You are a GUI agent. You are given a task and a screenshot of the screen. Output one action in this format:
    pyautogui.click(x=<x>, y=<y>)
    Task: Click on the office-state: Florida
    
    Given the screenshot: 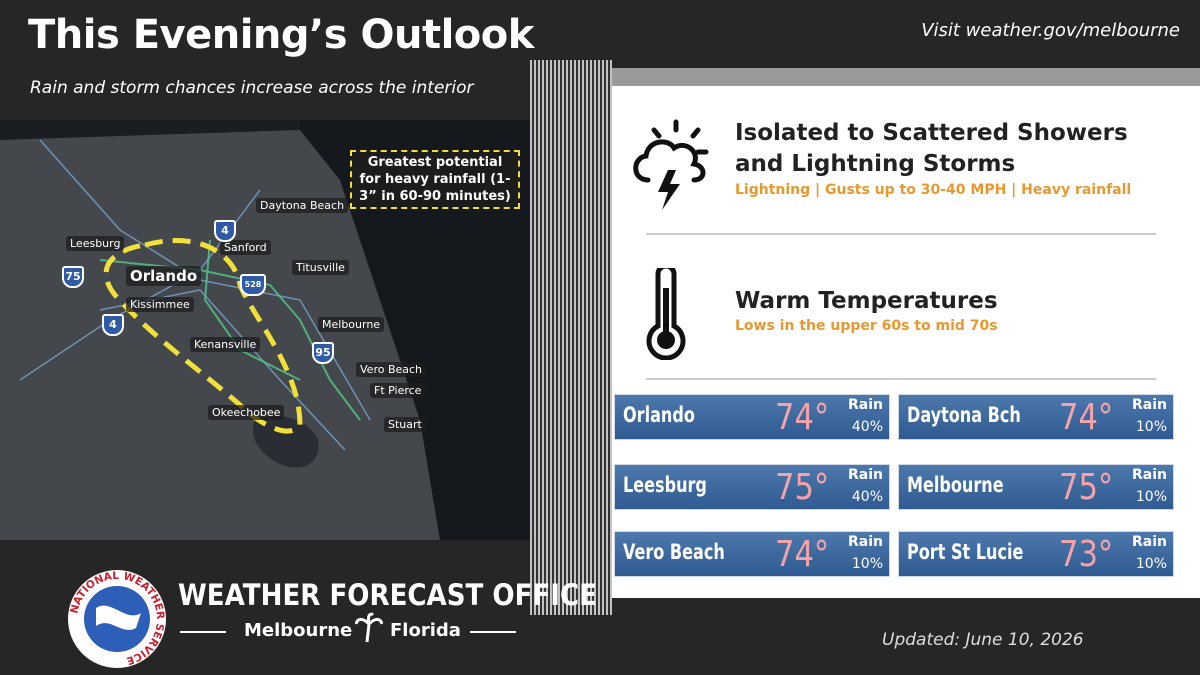 What is the action you would take?
    pyautogui.click(x=425, y=630)
    